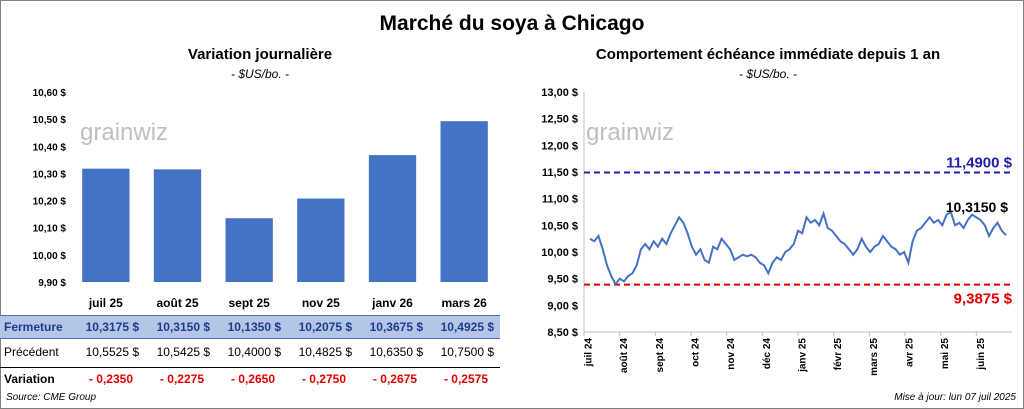 This screenshot has width=1024, height=409. Describe the element at coordinates (559, 93) in the screenshot. I see `y-tick-label: 13,00 $` at that location.